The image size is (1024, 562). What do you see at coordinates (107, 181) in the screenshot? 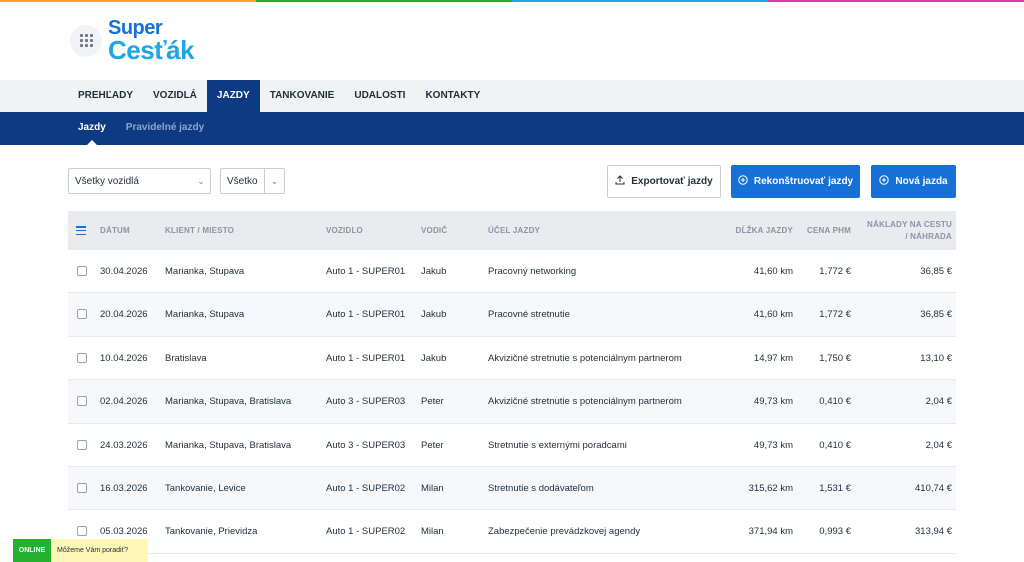
I see `vehicle-filter-value: Všetky vozidlá` at bounding box center [107, 181].